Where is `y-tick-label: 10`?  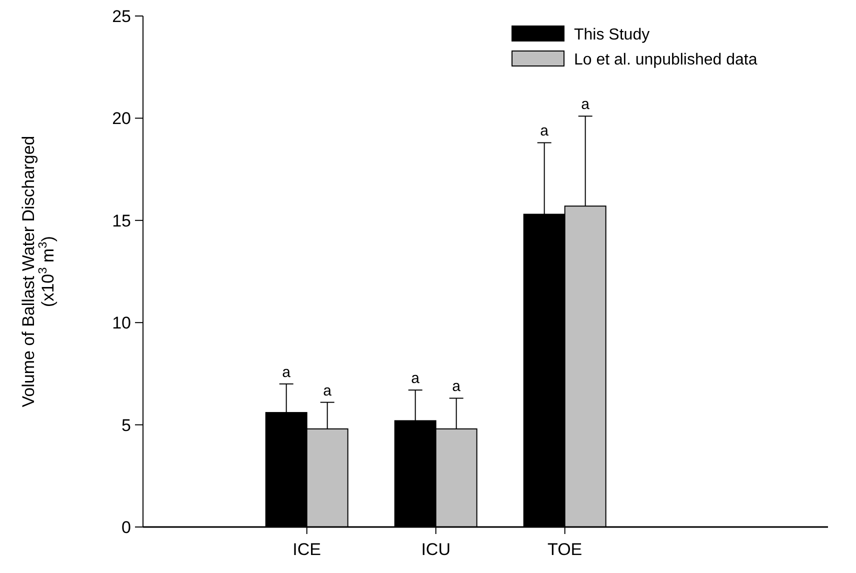 y-tick-label: 10 is located at coordinates (121, 323).